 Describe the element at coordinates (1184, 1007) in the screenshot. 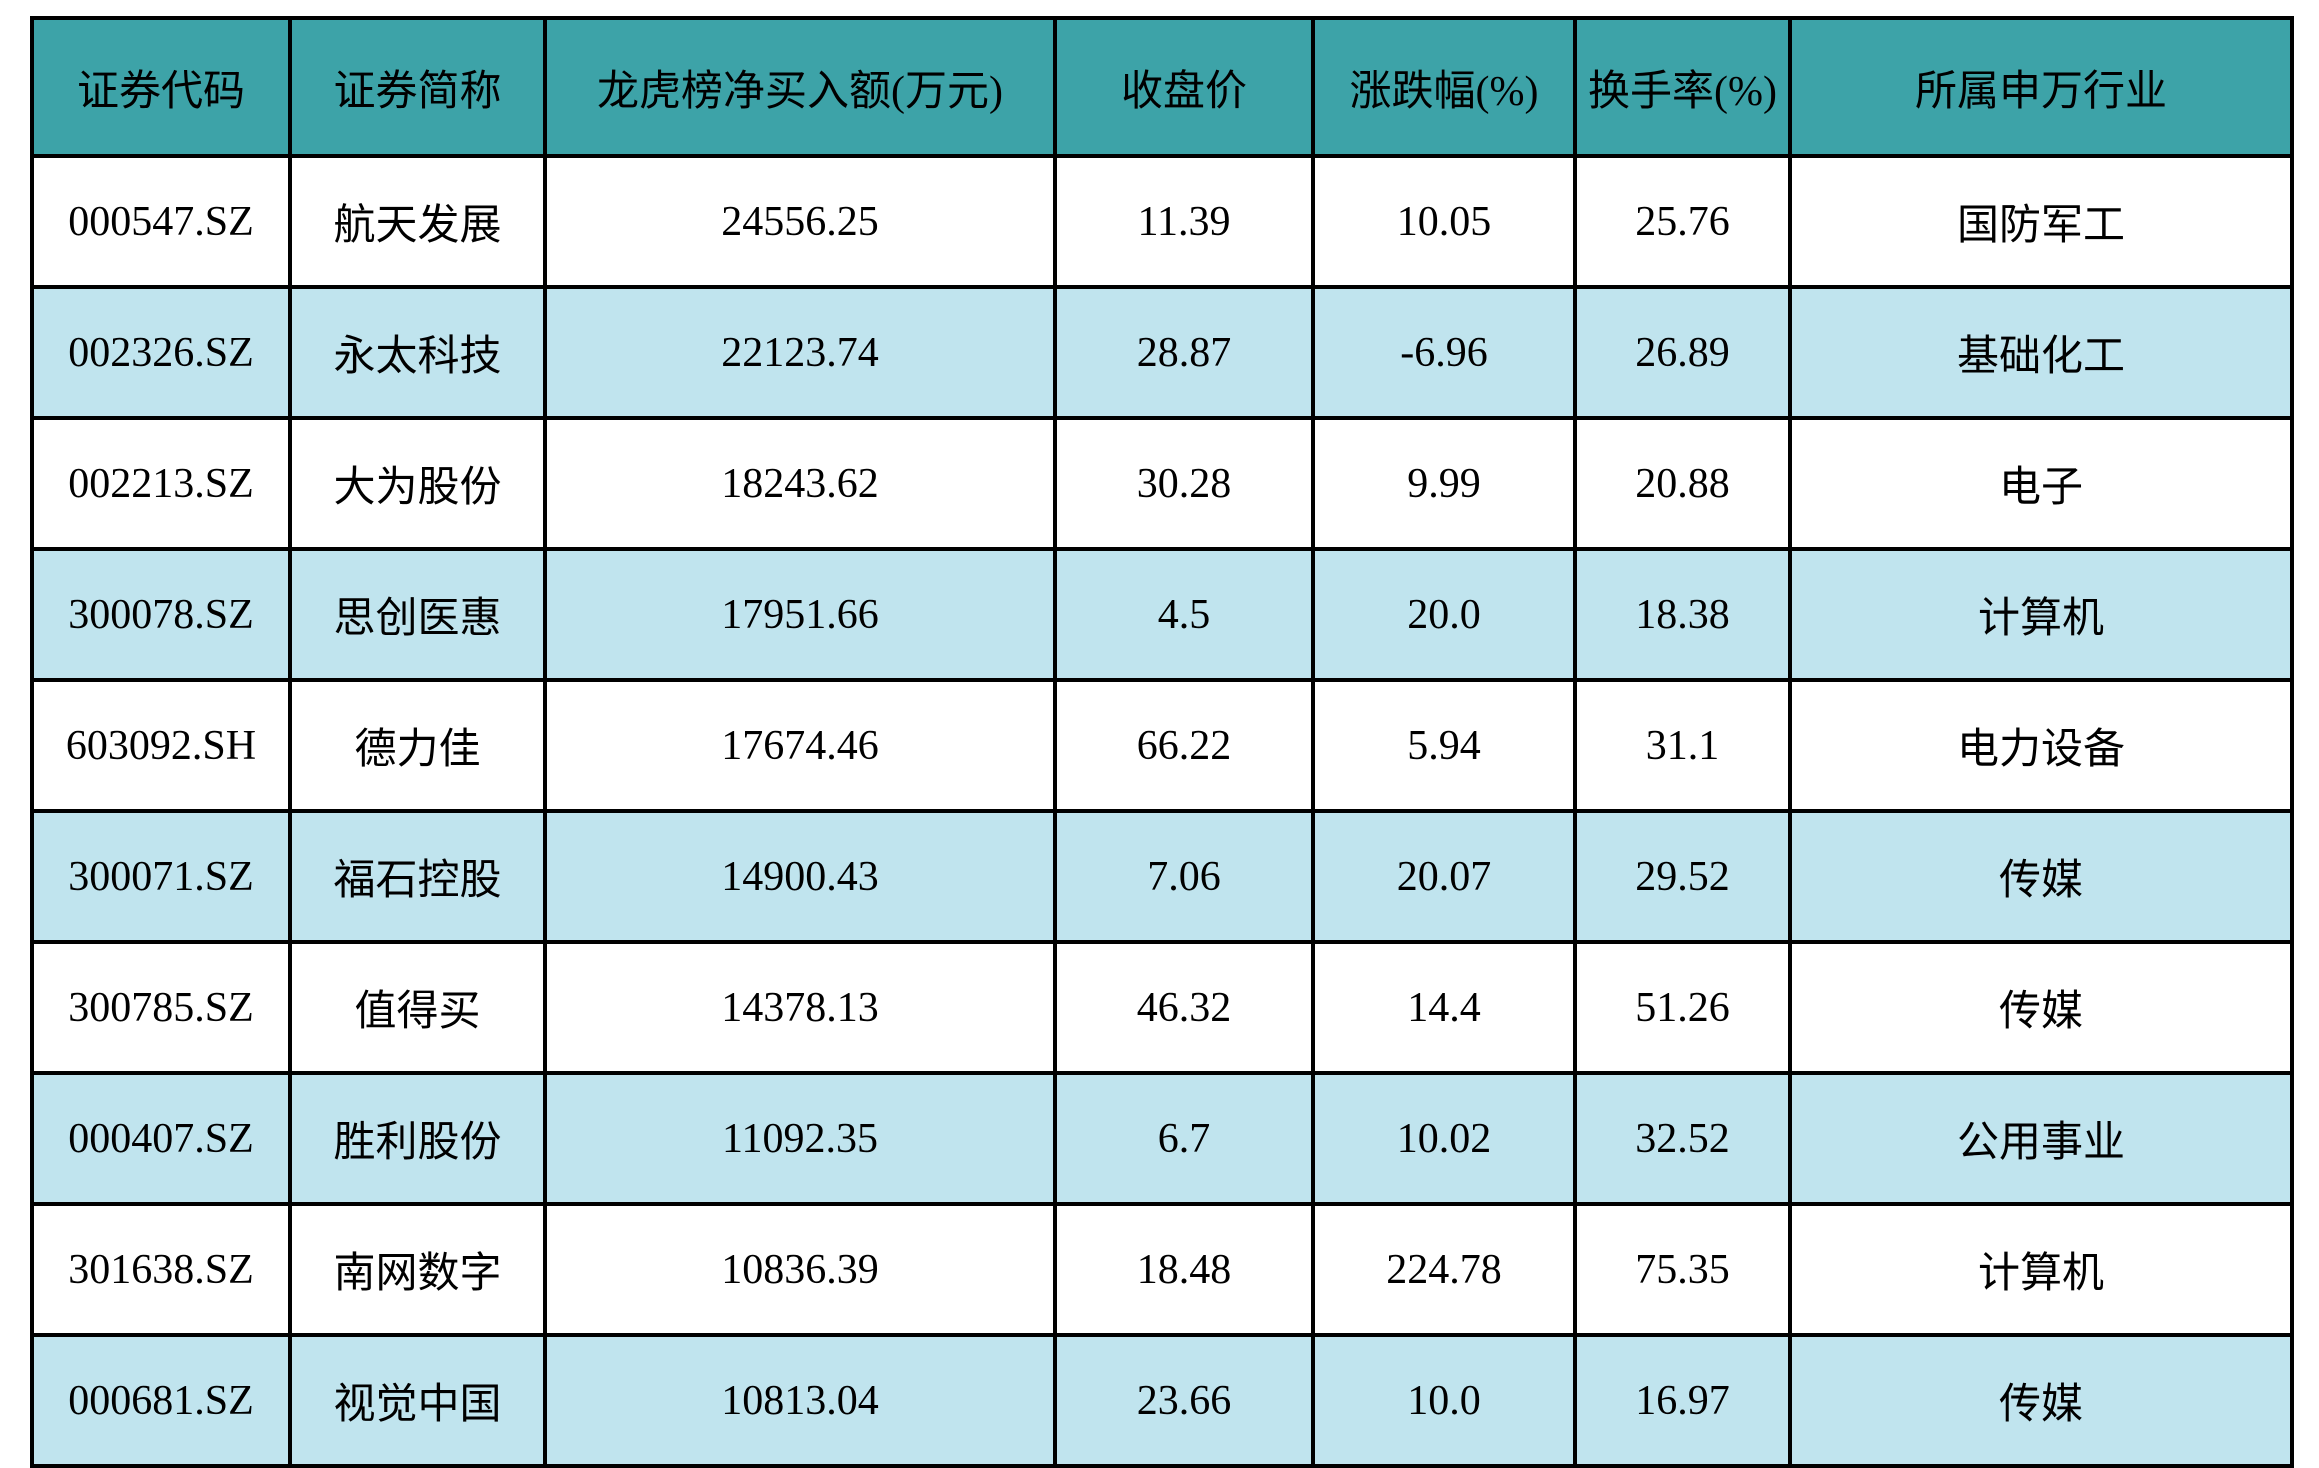

I see `table-cell-r7-c4: 46.32` at that location.